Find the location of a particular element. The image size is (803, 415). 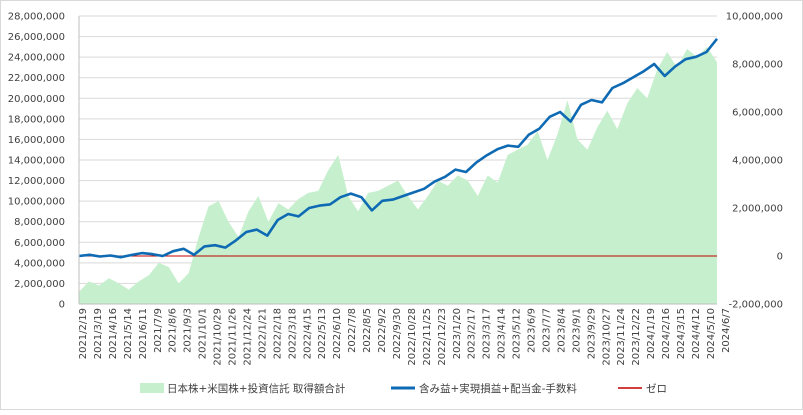

x-tick-label: 2021/10/29 is located at coordinates (218, 337).